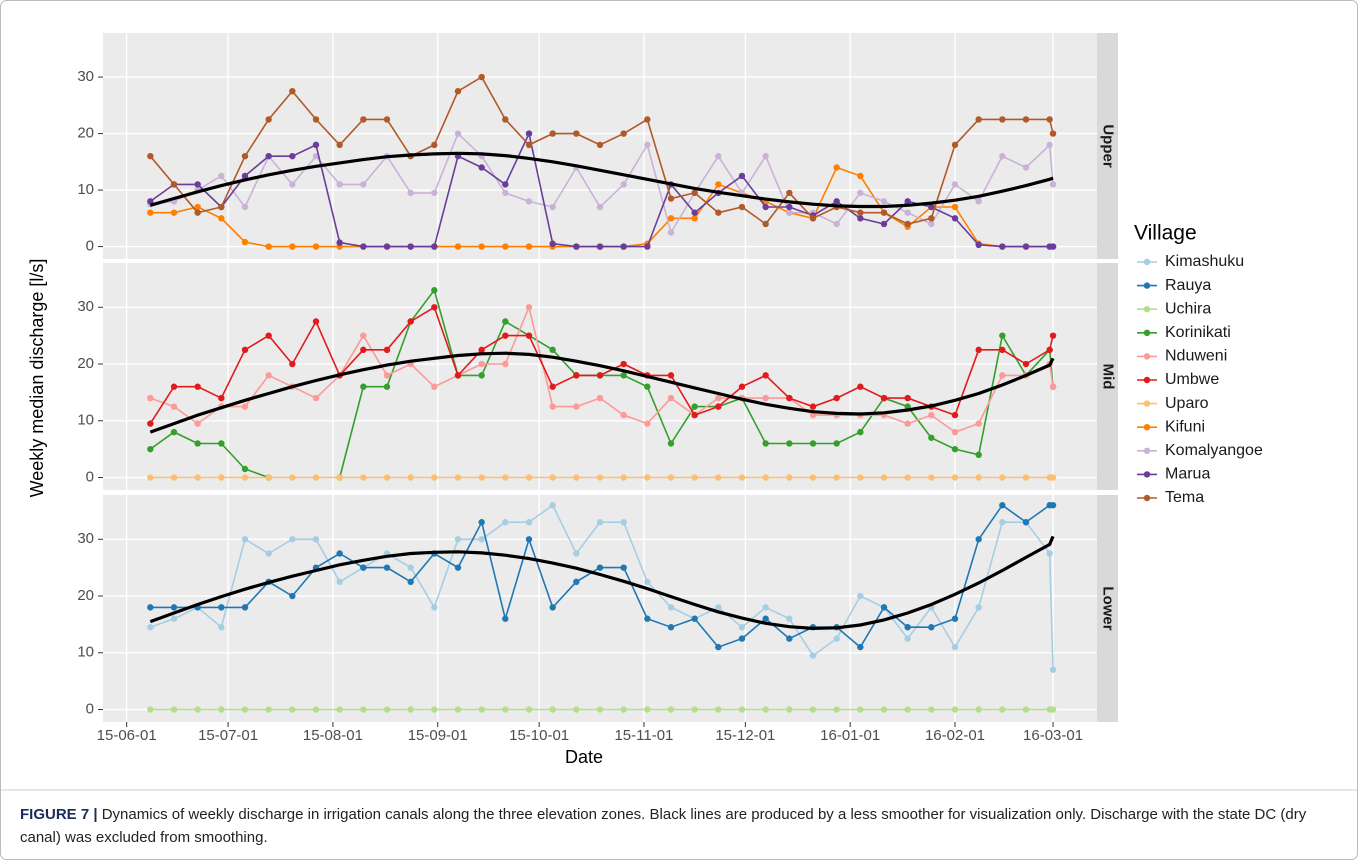 The image size is (1358, 860). Describe the element at coordinates (955, 735) in the screenshot. I see `x-tick-label: 16-02-01` at that location.